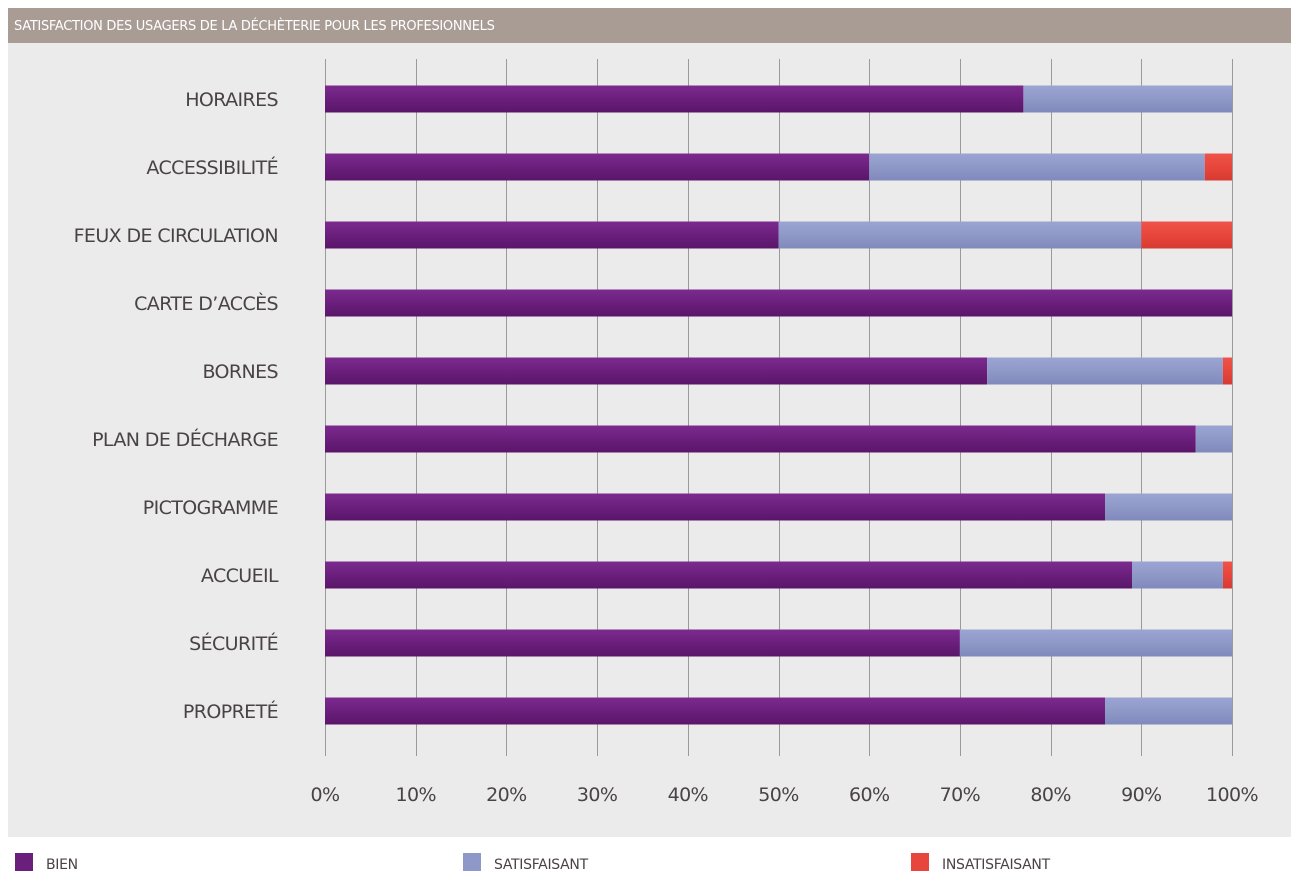 The width and height of the screenshot is (1291, 882). What do you see at coordinates (688, 795) in the screenshot?
I see `x-tick-label-40: 40%` at bounding box center [688, 795].